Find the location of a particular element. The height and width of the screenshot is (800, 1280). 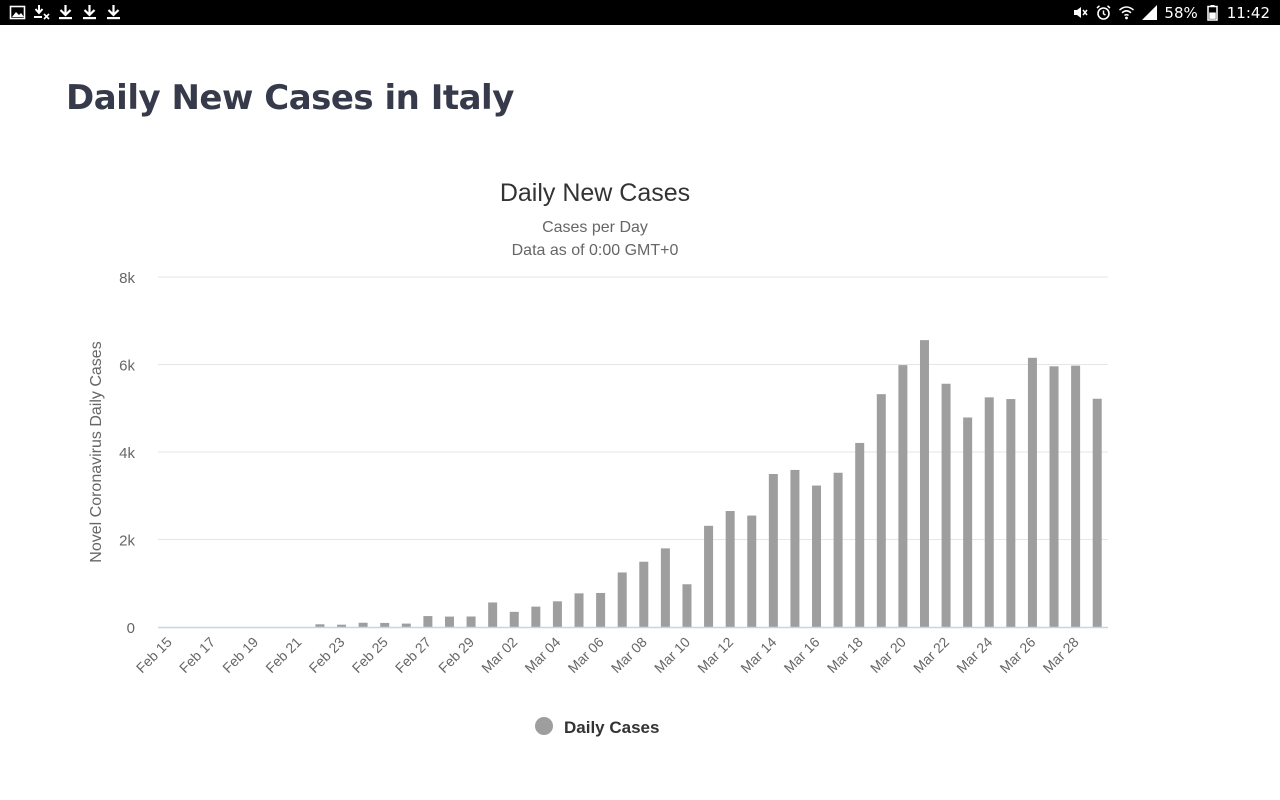

y-tick-label: 8k is located at coordinates (127, 278).